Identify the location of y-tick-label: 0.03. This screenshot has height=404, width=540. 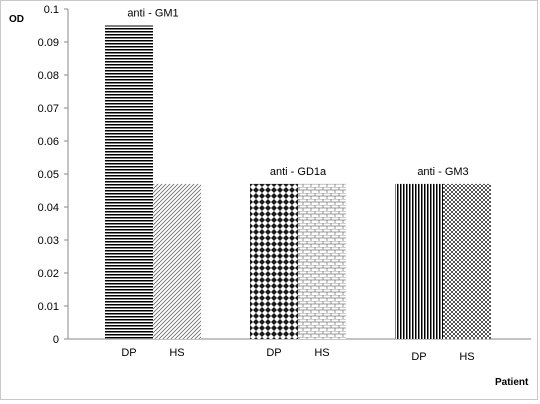
(48, 241).